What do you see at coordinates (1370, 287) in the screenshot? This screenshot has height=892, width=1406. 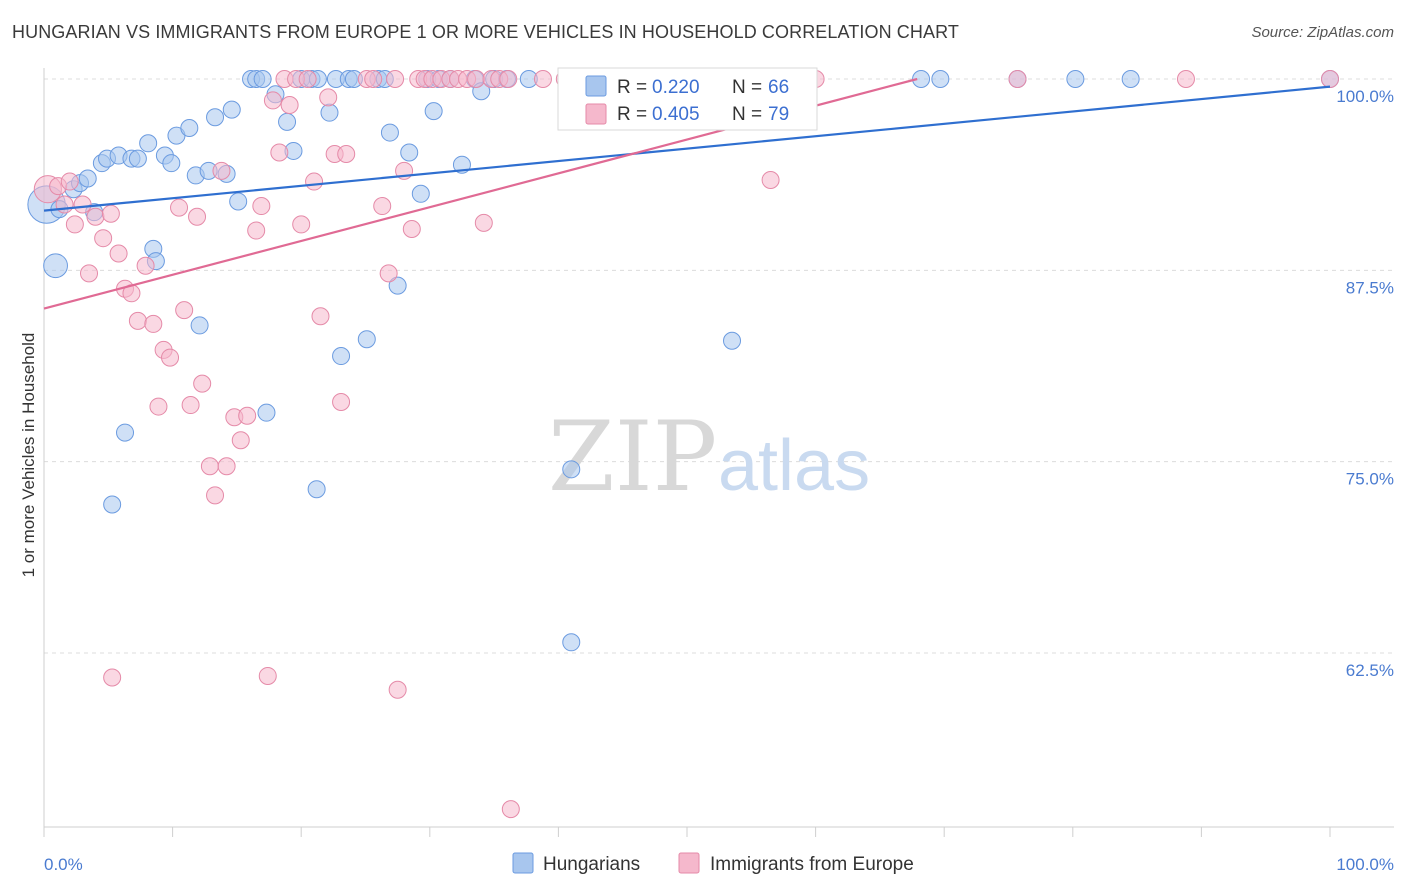 I see `y-tick-label: 87.5%` at bounding box center [1370, 287].